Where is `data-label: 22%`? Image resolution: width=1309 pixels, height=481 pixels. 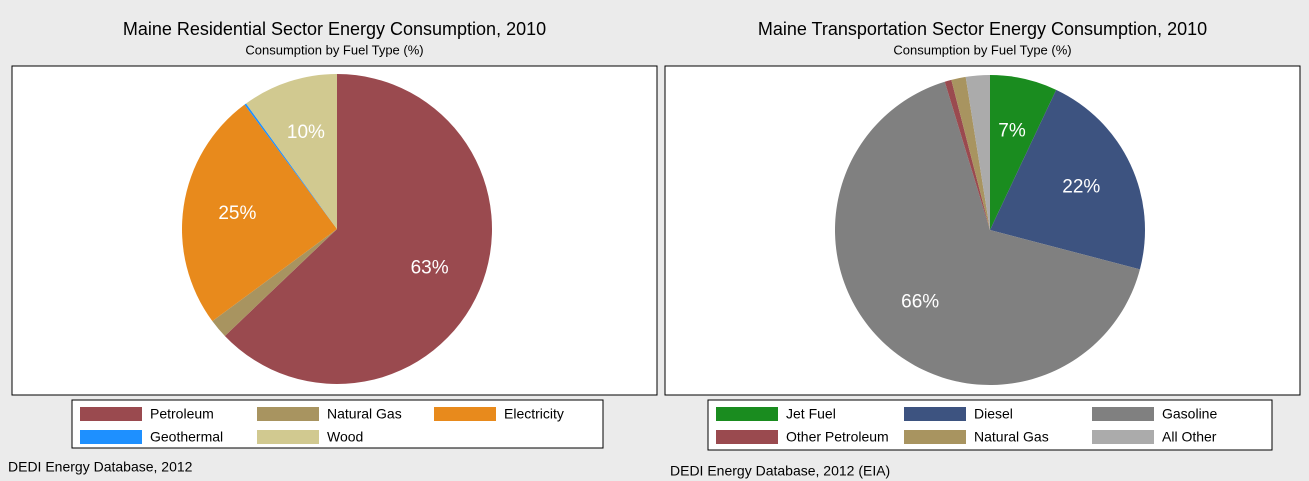 data-label: 22% is located at coordinates (1081, 186).